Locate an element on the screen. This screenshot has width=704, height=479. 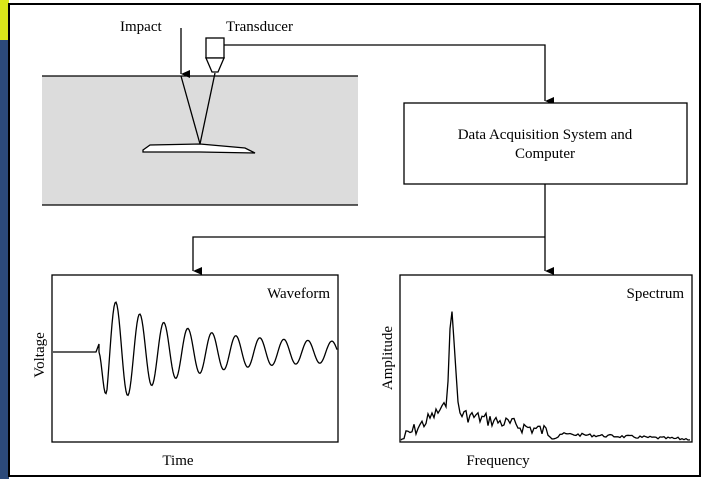
impact-label: Impact is located at coordinates (141, 27).